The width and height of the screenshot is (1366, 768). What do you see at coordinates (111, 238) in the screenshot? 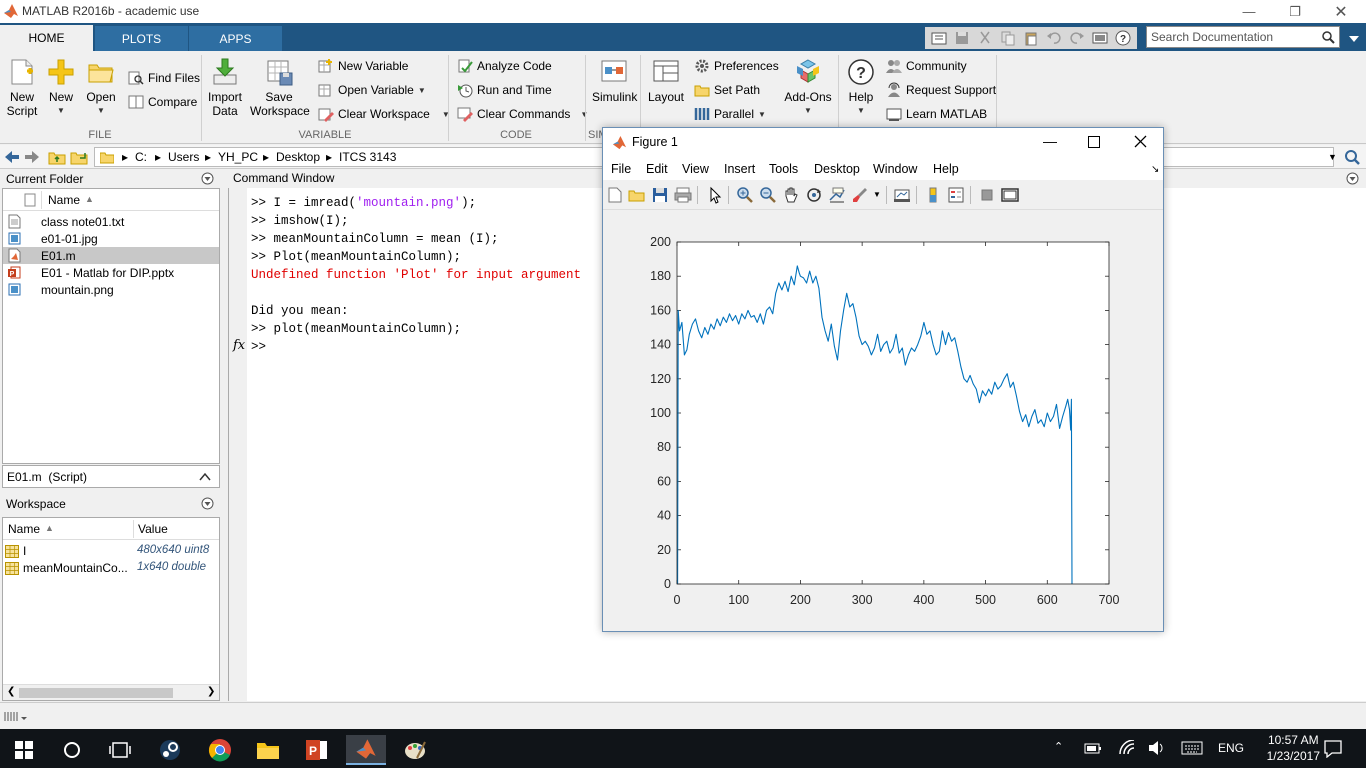
I see `file-row-e01-01-jpg: e01-01.jpg` at bounding box center [111, 238].